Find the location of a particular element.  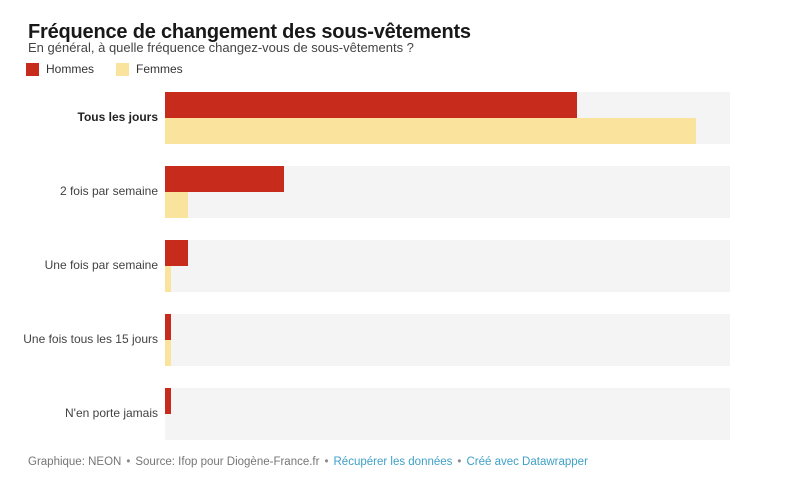

chart-row: N'en porte jamais is located at coordinates (365, 414).